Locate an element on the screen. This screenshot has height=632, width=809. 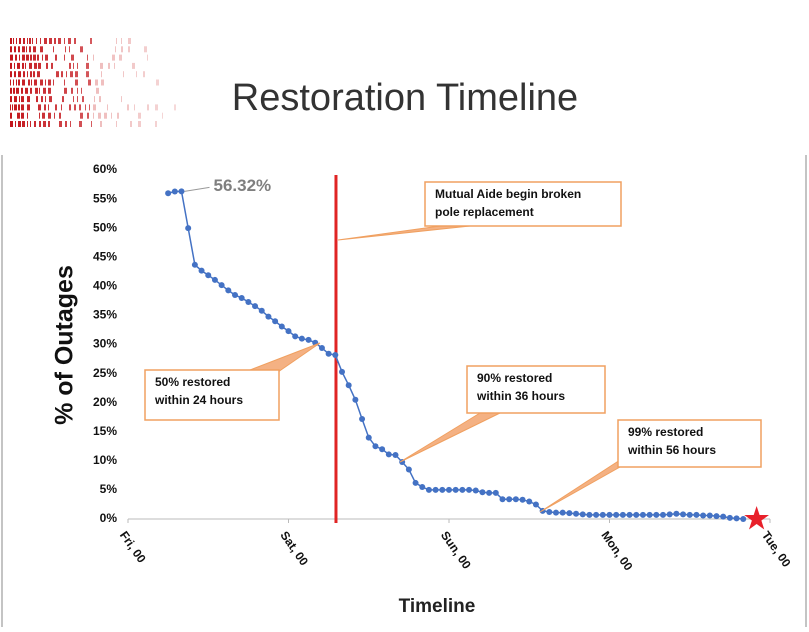
callout-pointer is located at coordinates (580, 486).